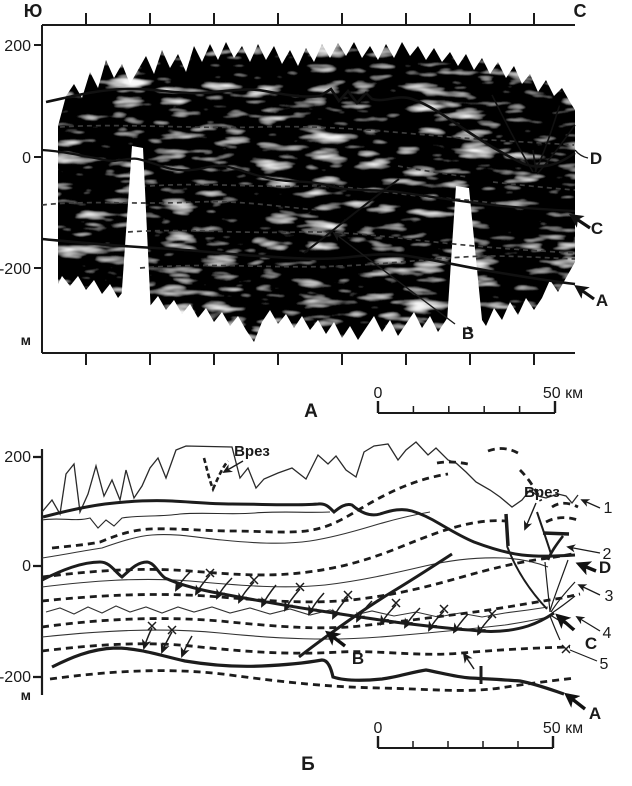  What do you see at coordinates (252, 451) in the screenshot?
I see `incision-upper-label: Врез` at bounding box center [252, 451].